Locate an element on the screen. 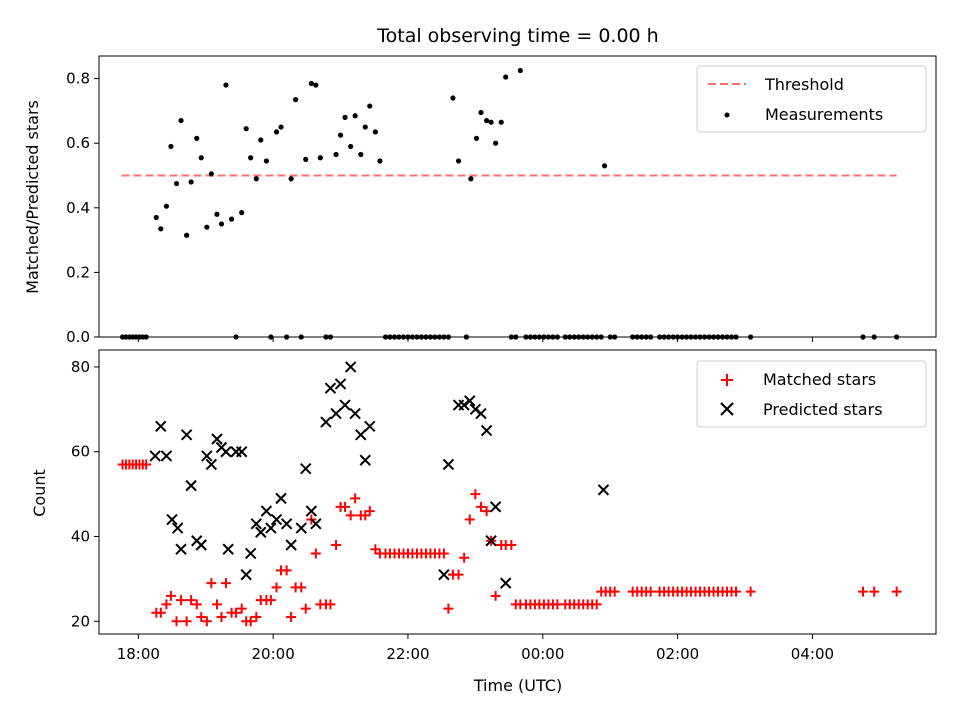  x-tick-label: 20:00 is located at coordinates (273, 654).